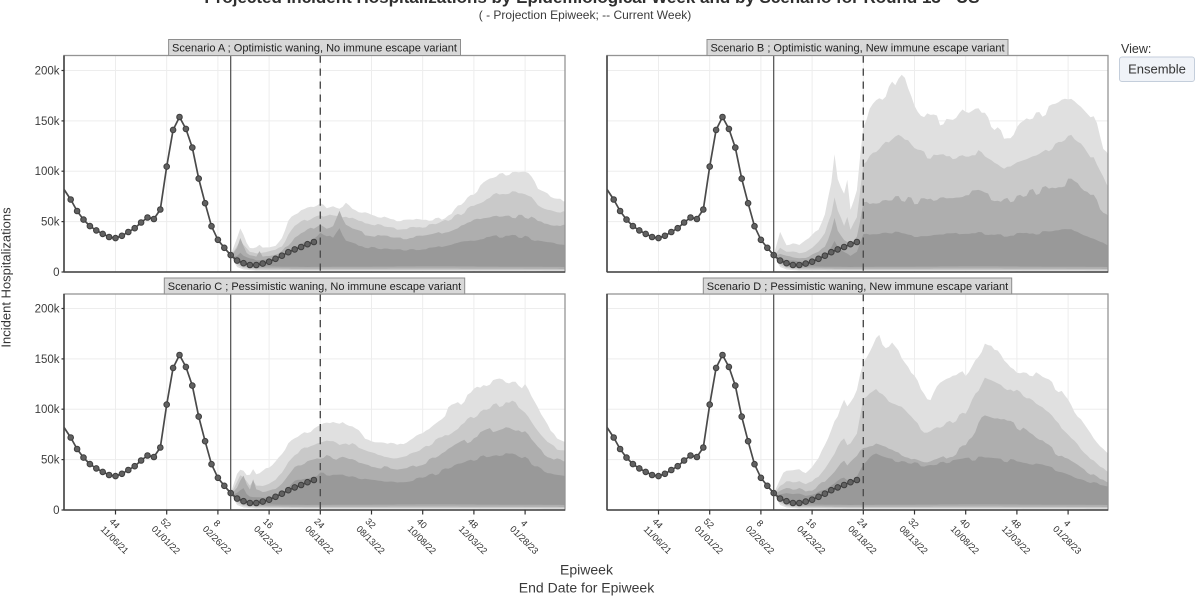 The height and width of the screenshot is (600, 1200). I want to click on svg-text: Ensemble, so click(1157, 69).